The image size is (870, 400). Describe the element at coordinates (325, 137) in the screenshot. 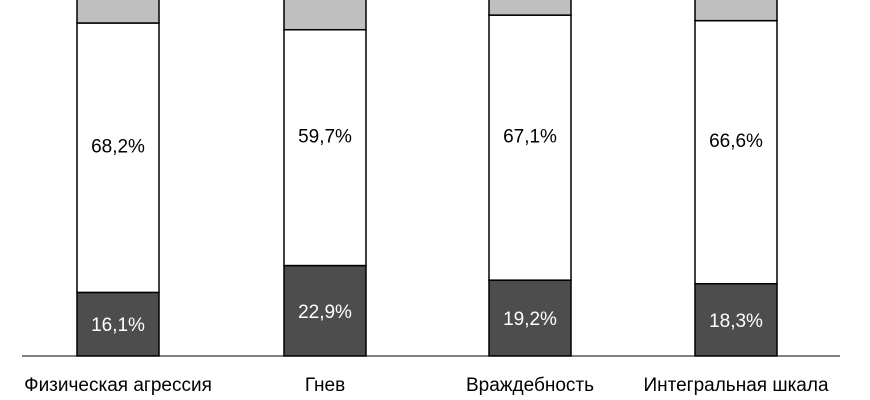

I see `value-label: 59,7%` at that location.